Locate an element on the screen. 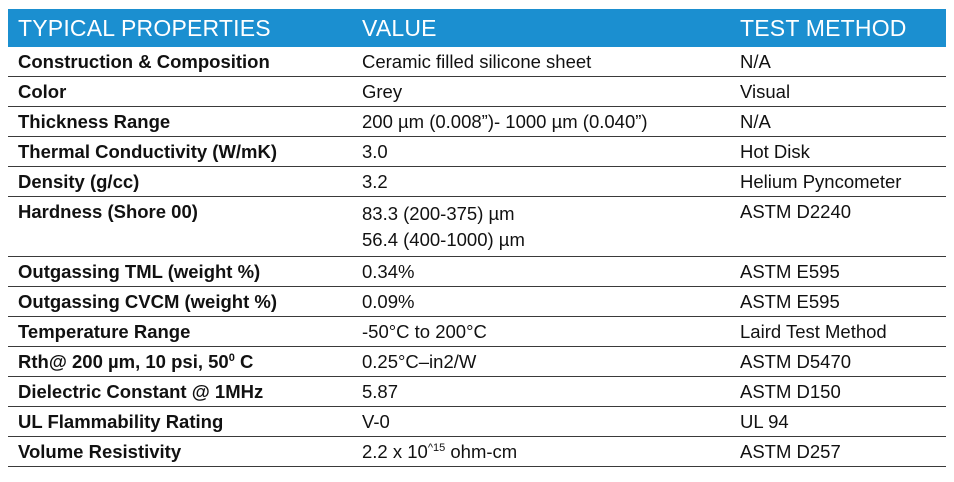  method-cell: Hot Disk is located at coordinates (838, 151).